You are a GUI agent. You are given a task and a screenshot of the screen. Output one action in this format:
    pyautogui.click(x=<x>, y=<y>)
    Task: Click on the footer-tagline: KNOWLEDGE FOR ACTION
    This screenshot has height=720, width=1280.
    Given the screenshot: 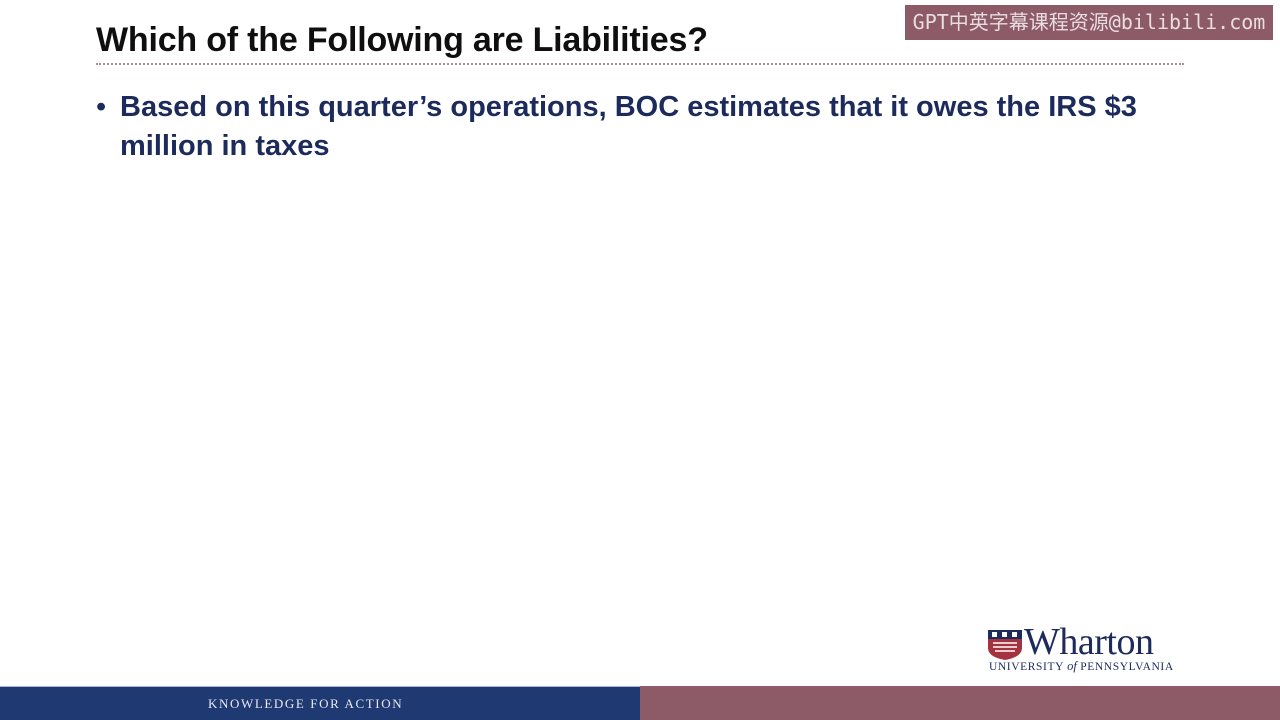 What is the action you would take?
    pyautogui.click(x=306, y=703)
    